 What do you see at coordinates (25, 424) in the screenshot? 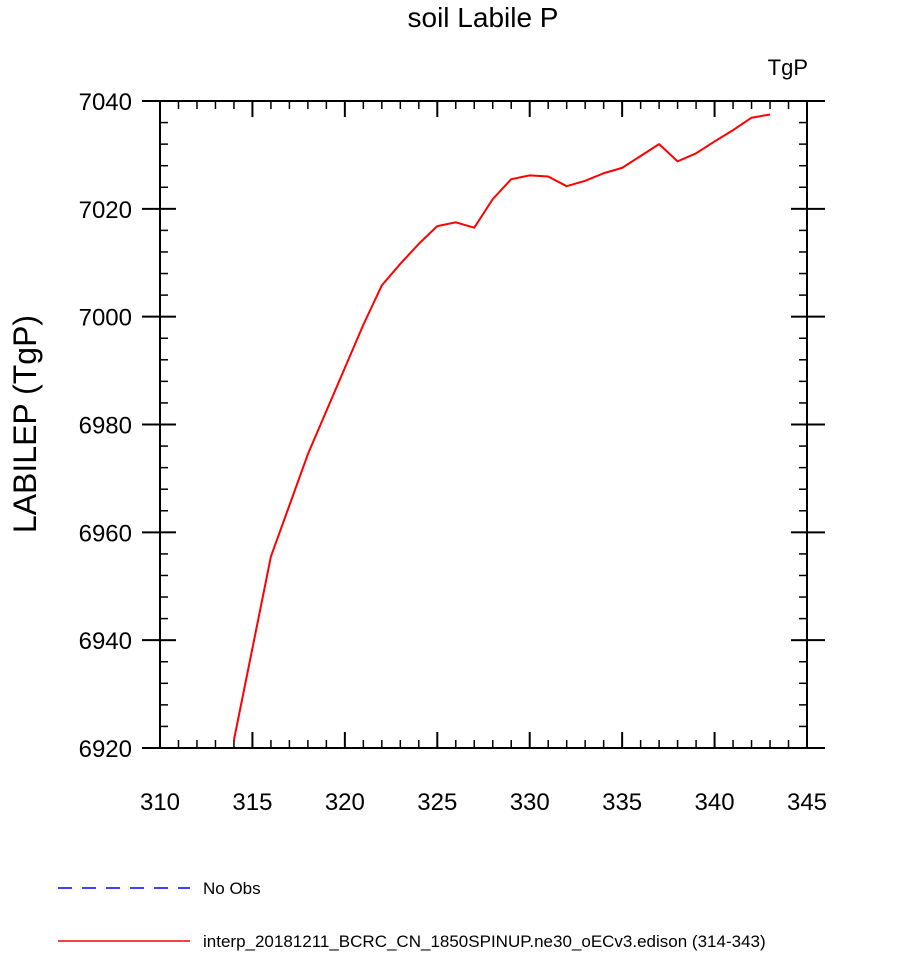
I see `y-axis-label: LABILEP (TgP)` at bounding box center [25, 424].